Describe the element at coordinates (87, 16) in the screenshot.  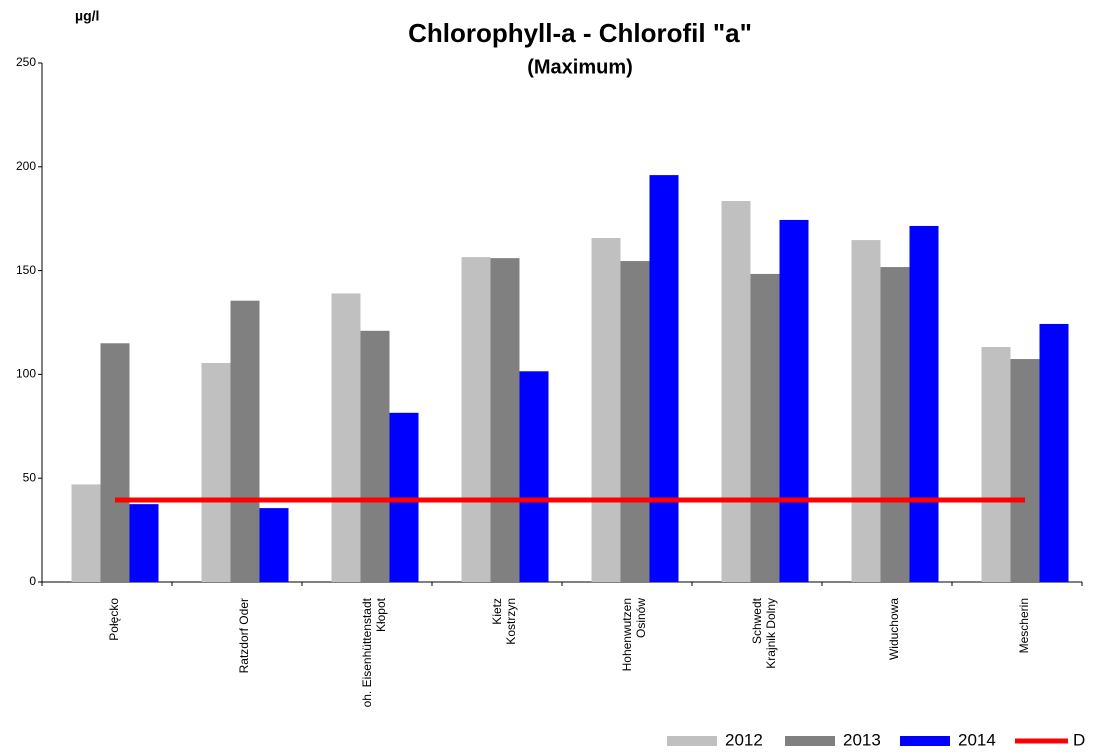
I see `y-axis-label: µg/l` at that location.